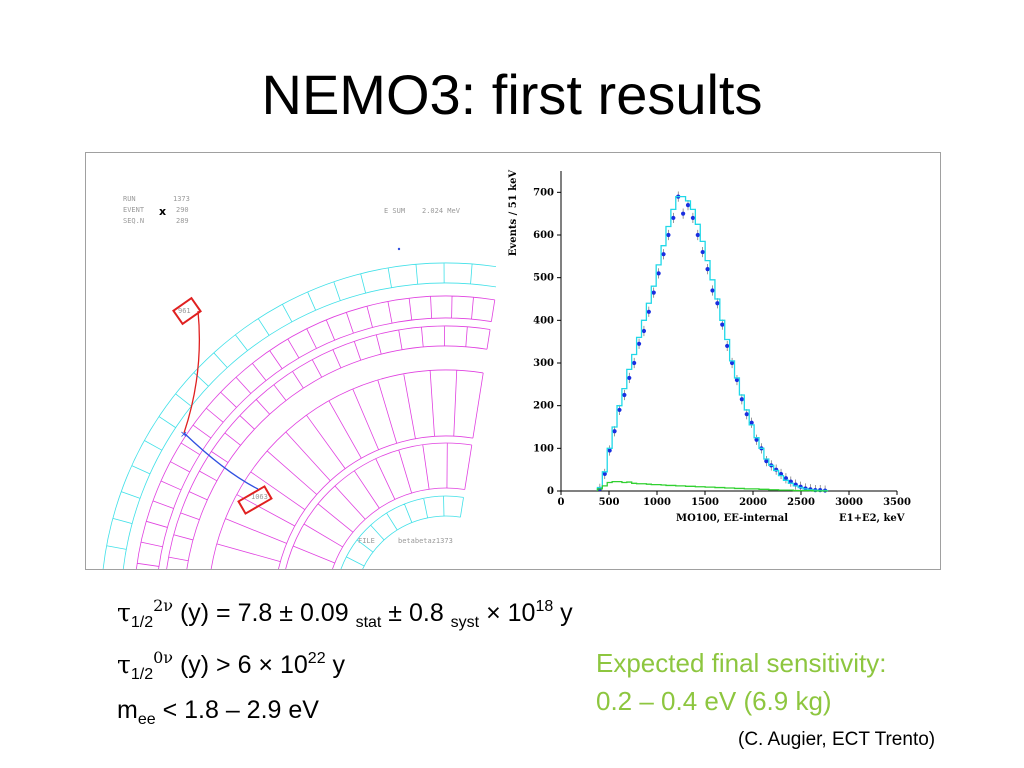 This screenshot has width=1024, height=768. Describe the element at coordinates (507, 613) in the screenshot. I see `times-ten: × 10` at that location.